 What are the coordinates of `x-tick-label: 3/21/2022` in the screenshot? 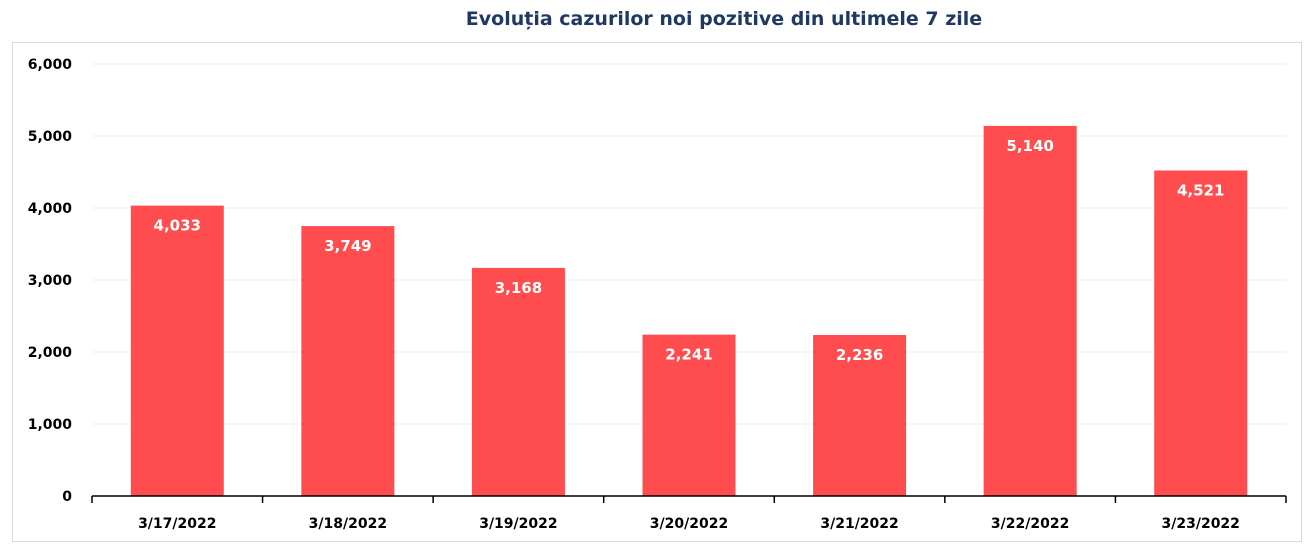 It's located at (859, 524).